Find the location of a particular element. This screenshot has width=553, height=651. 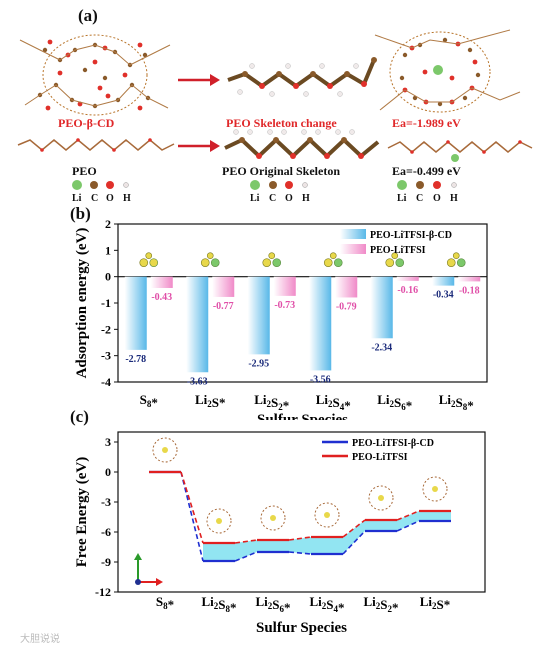

y-tick-label: -6 is located at coordinates (106, 532).